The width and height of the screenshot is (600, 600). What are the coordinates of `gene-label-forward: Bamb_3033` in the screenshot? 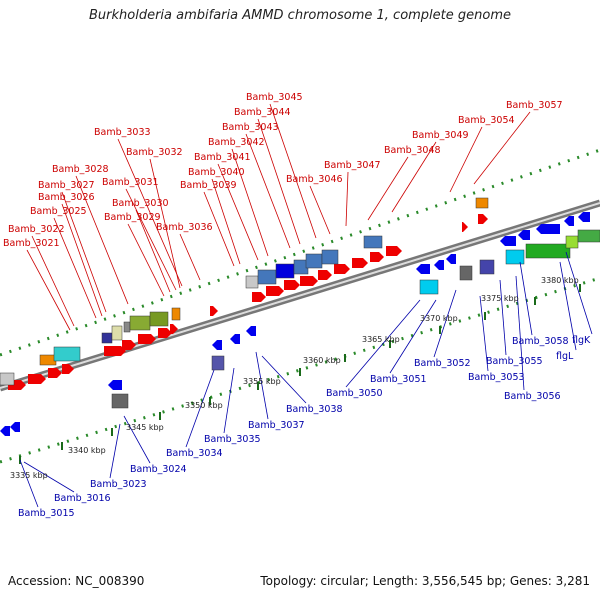 It's located at (122, 132).